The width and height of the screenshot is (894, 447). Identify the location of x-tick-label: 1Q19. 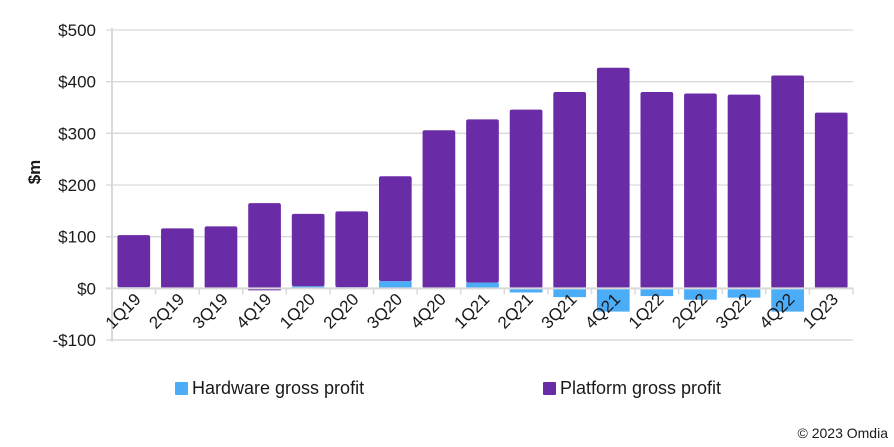
(123, 311).